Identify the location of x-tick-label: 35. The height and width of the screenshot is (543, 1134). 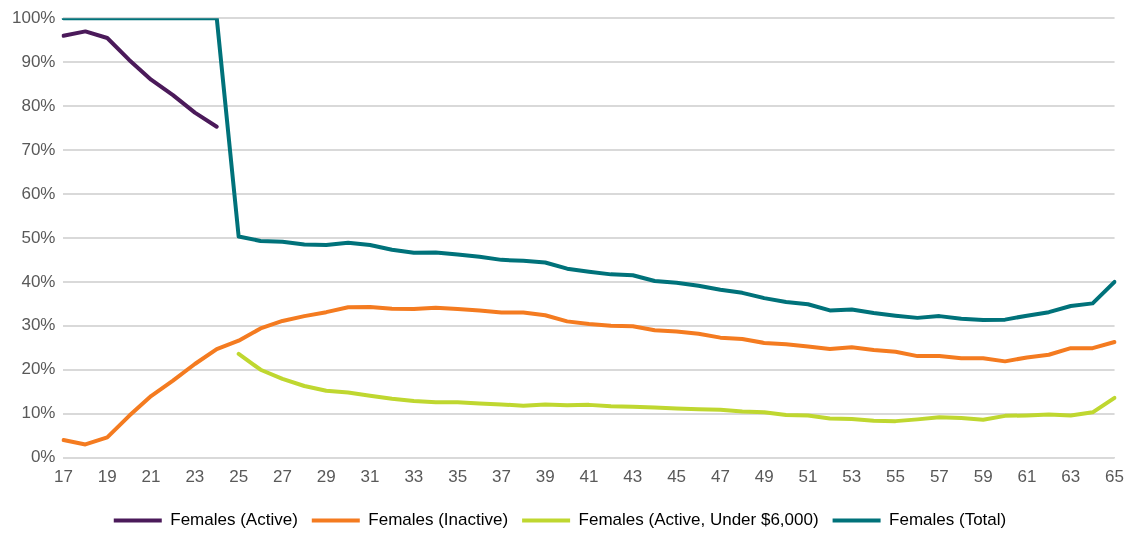
(458, 477).